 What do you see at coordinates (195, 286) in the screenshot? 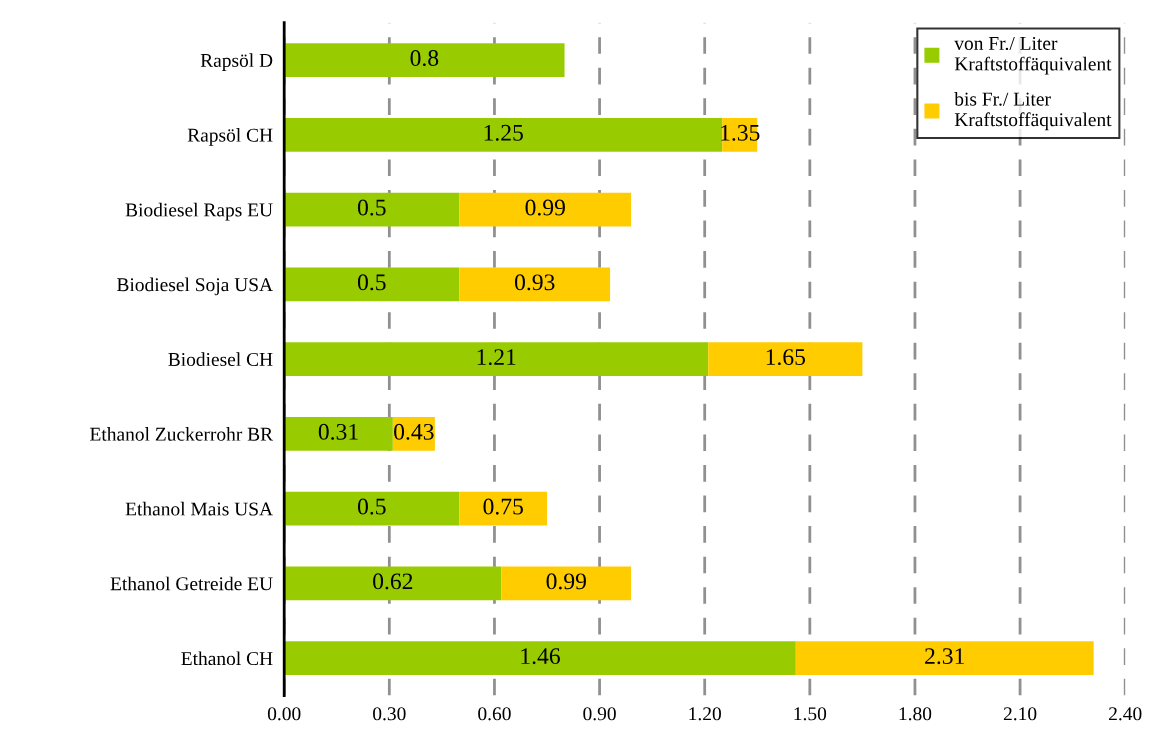
I see `y-tick-label: Biodiesel Soja USA` at bounding box center [195, 286].